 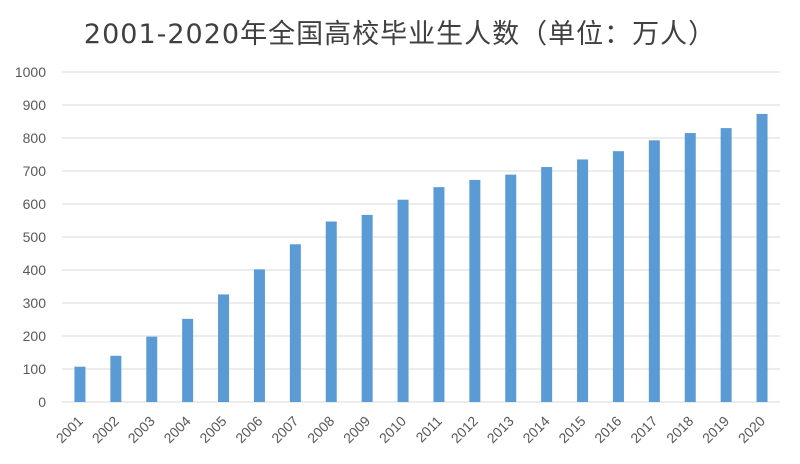 What do you see at coordinates (428, 429) in the screenshot?
I see `x-tick-label: 2011` at bounding box center [428, 429].